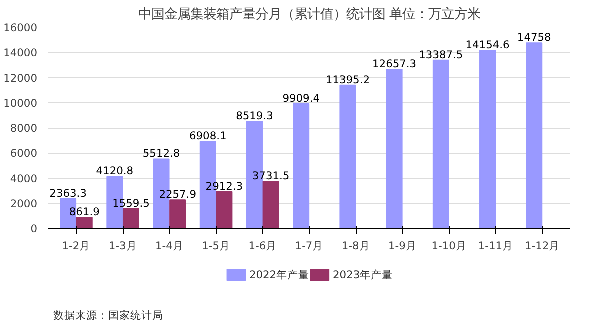  I want to click on data-label: 1559.5, so click(131, 203).